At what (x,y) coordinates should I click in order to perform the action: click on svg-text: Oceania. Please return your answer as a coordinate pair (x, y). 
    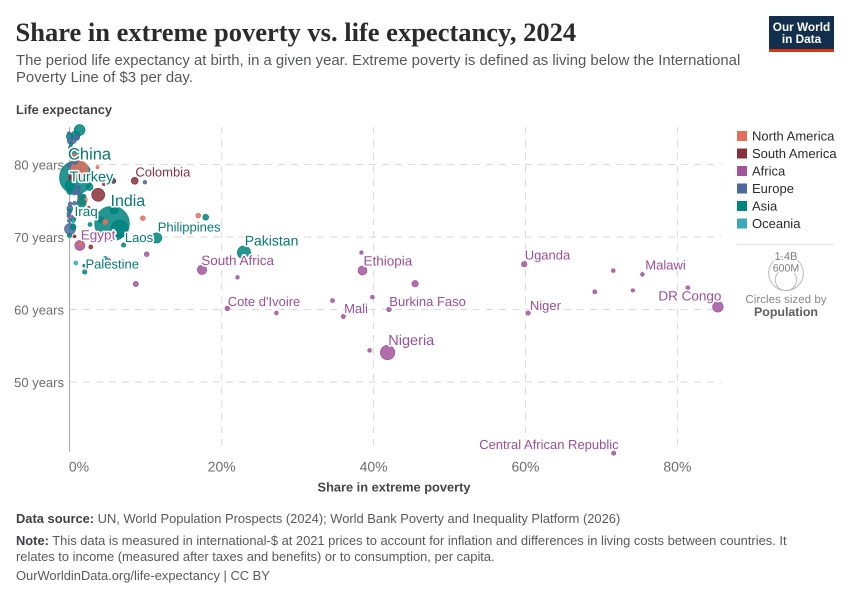
    Looking at the image, I should click on (776, 223).